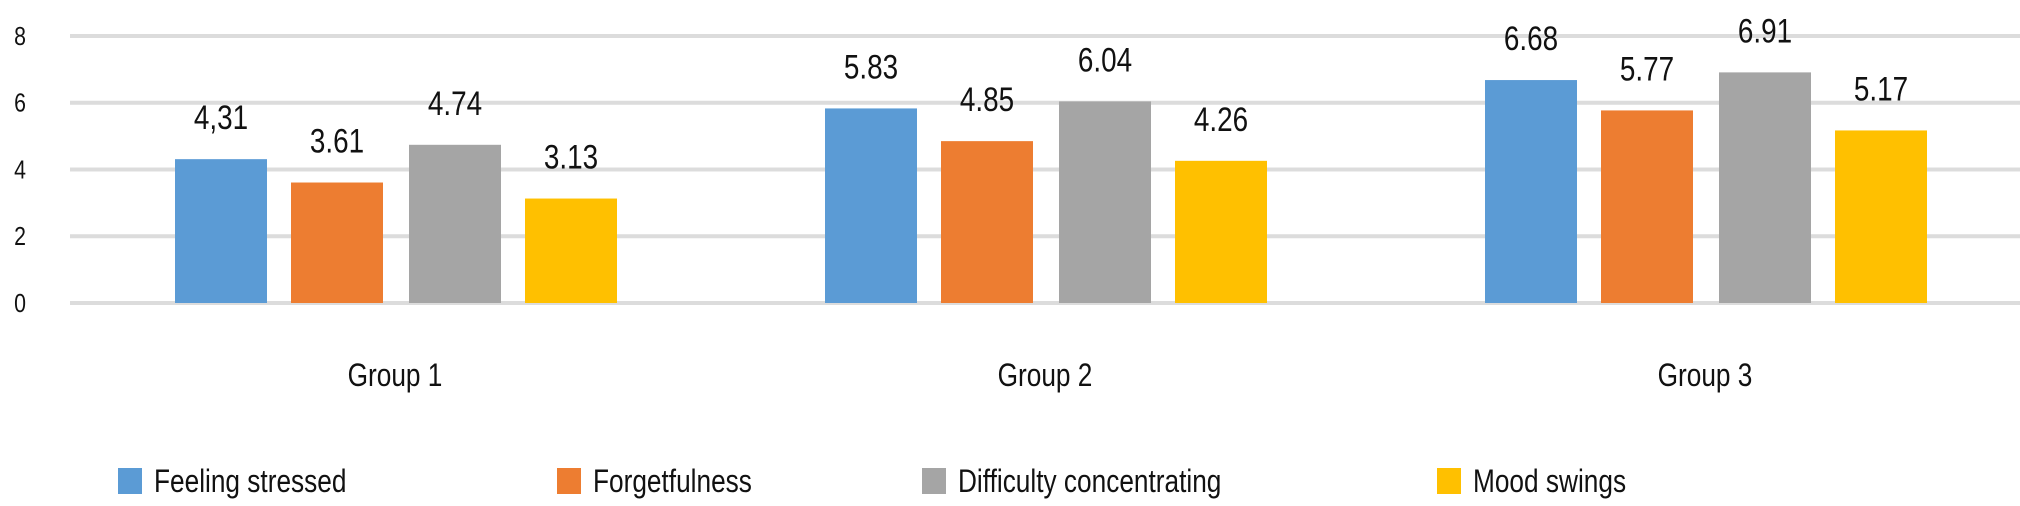 Image resolution: width=2020 pixels, height=506 pixels. Describe the element at coordinates (871, 67) in the screenshot. I see `data-label: 5.83` at that location.